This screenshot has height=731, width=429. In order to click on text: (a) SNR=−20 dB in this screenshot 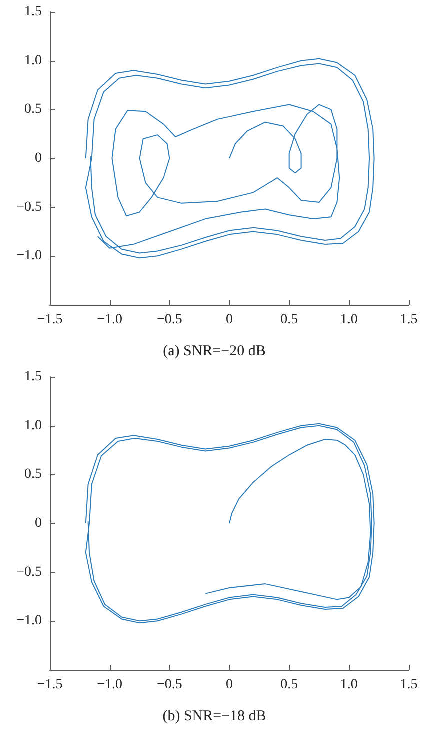, I will do `click(214, 352)`.